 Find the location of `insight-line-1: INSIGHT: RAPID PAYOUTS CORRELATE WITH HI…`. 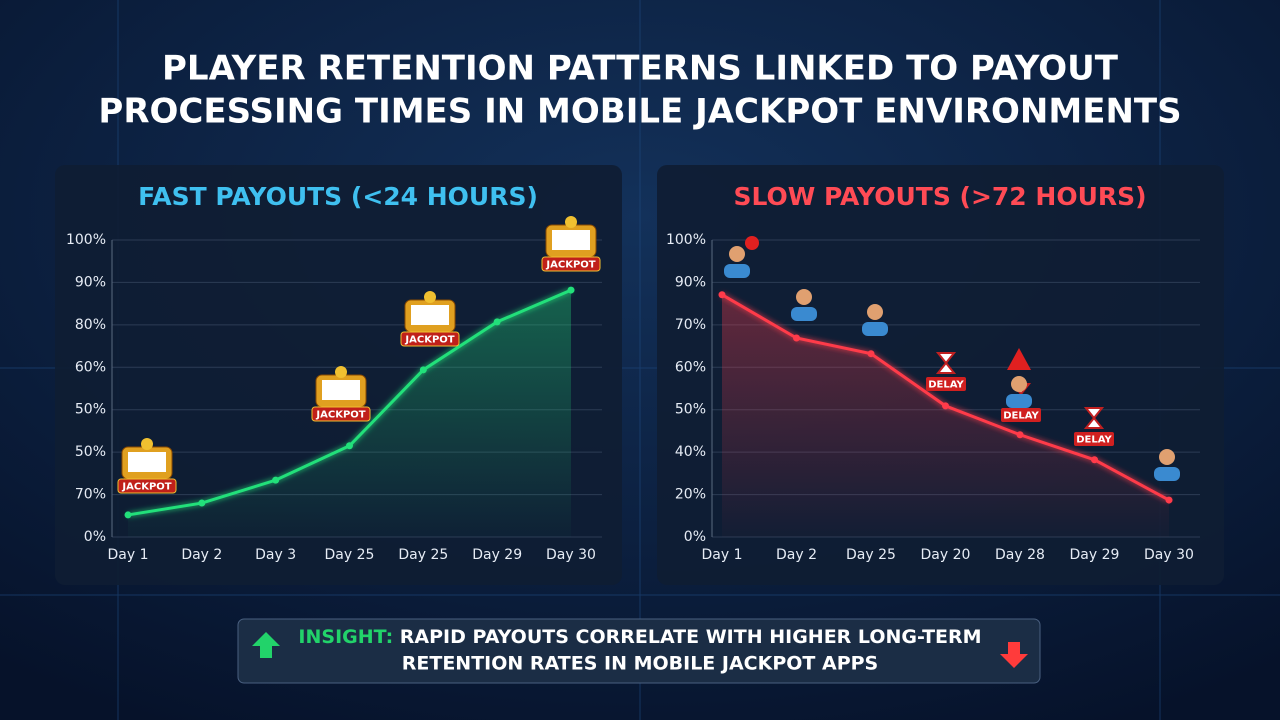

insight-line-1: INSIGHT: RAPID PAYOUTS CORRELATE WITH HI… is located at coordinates (639, 637).